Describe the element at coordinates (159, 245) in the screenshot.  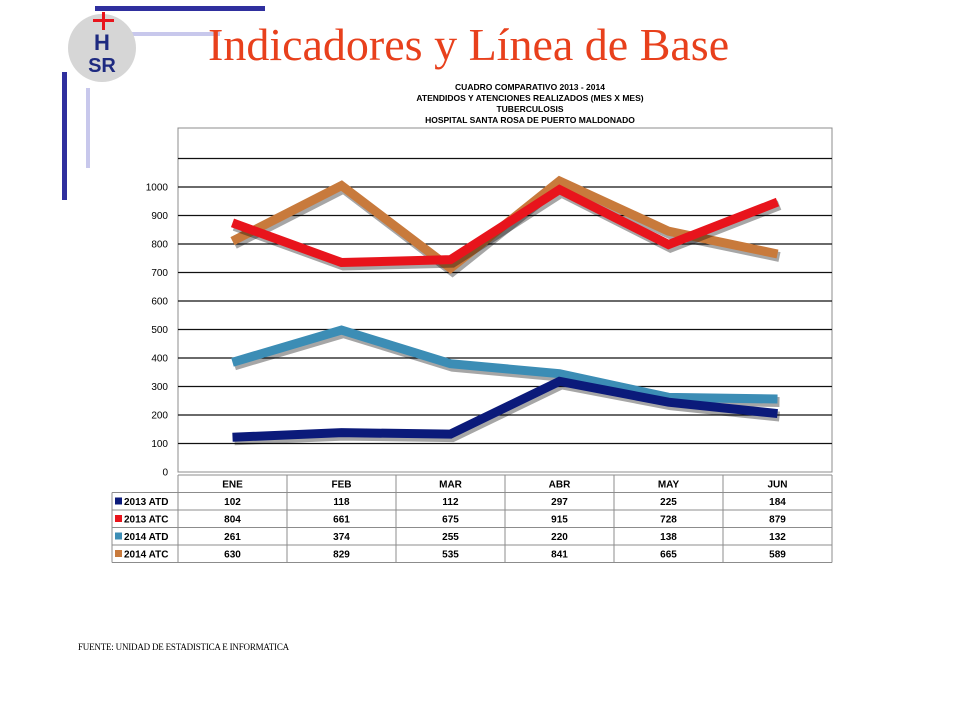
I see `y-tick-label: 800` at that location.